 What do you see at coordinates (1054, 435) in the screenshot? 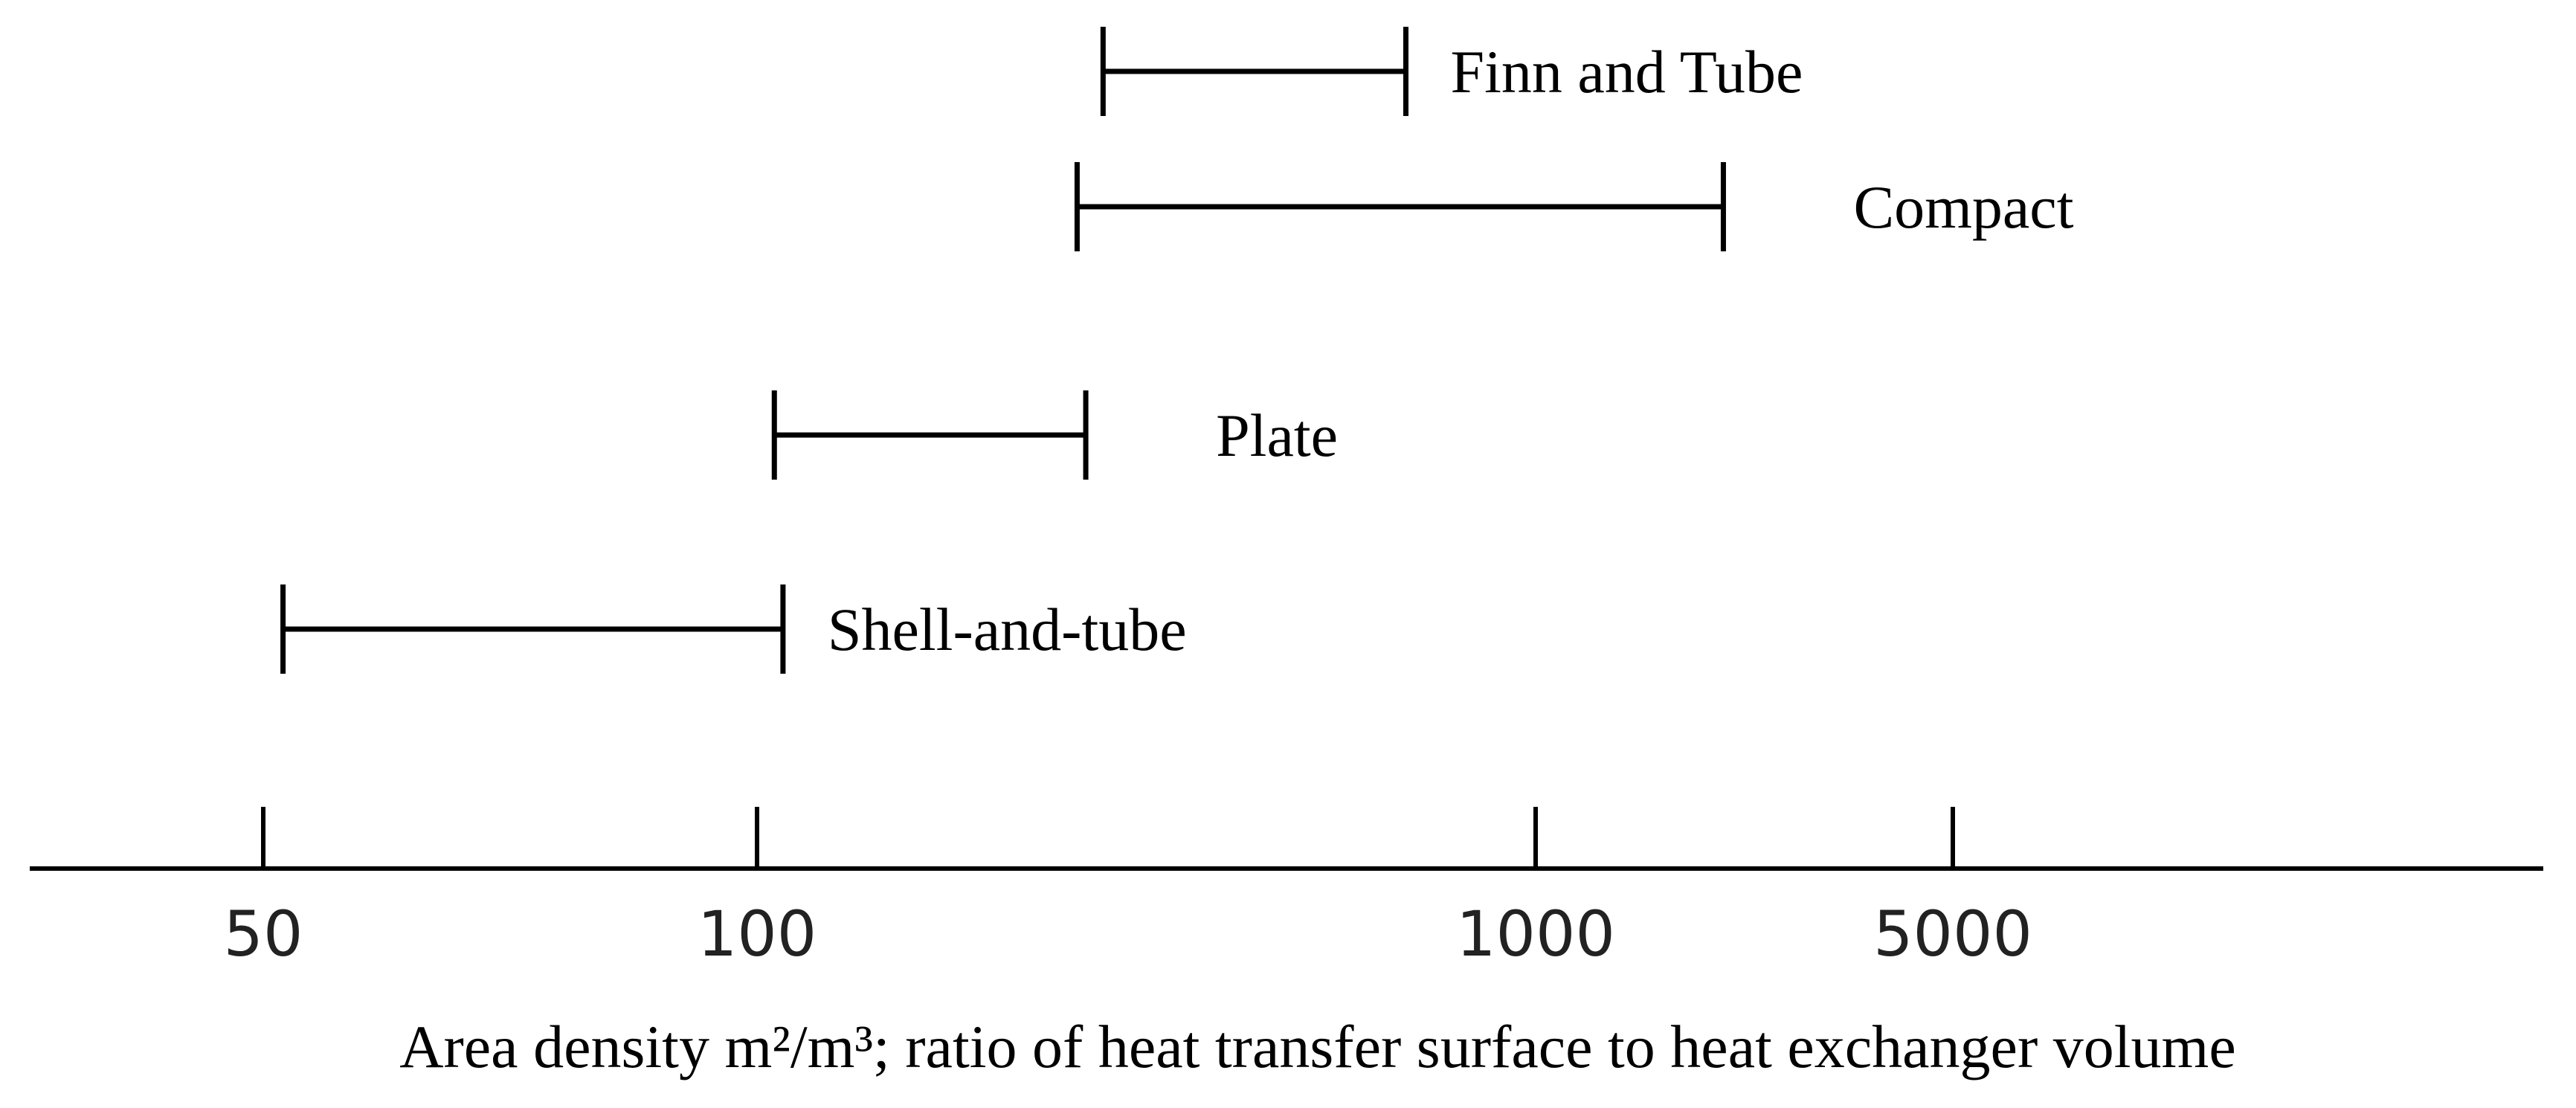
I see `range-plate: Plate` at bounding box center [1054, 435].